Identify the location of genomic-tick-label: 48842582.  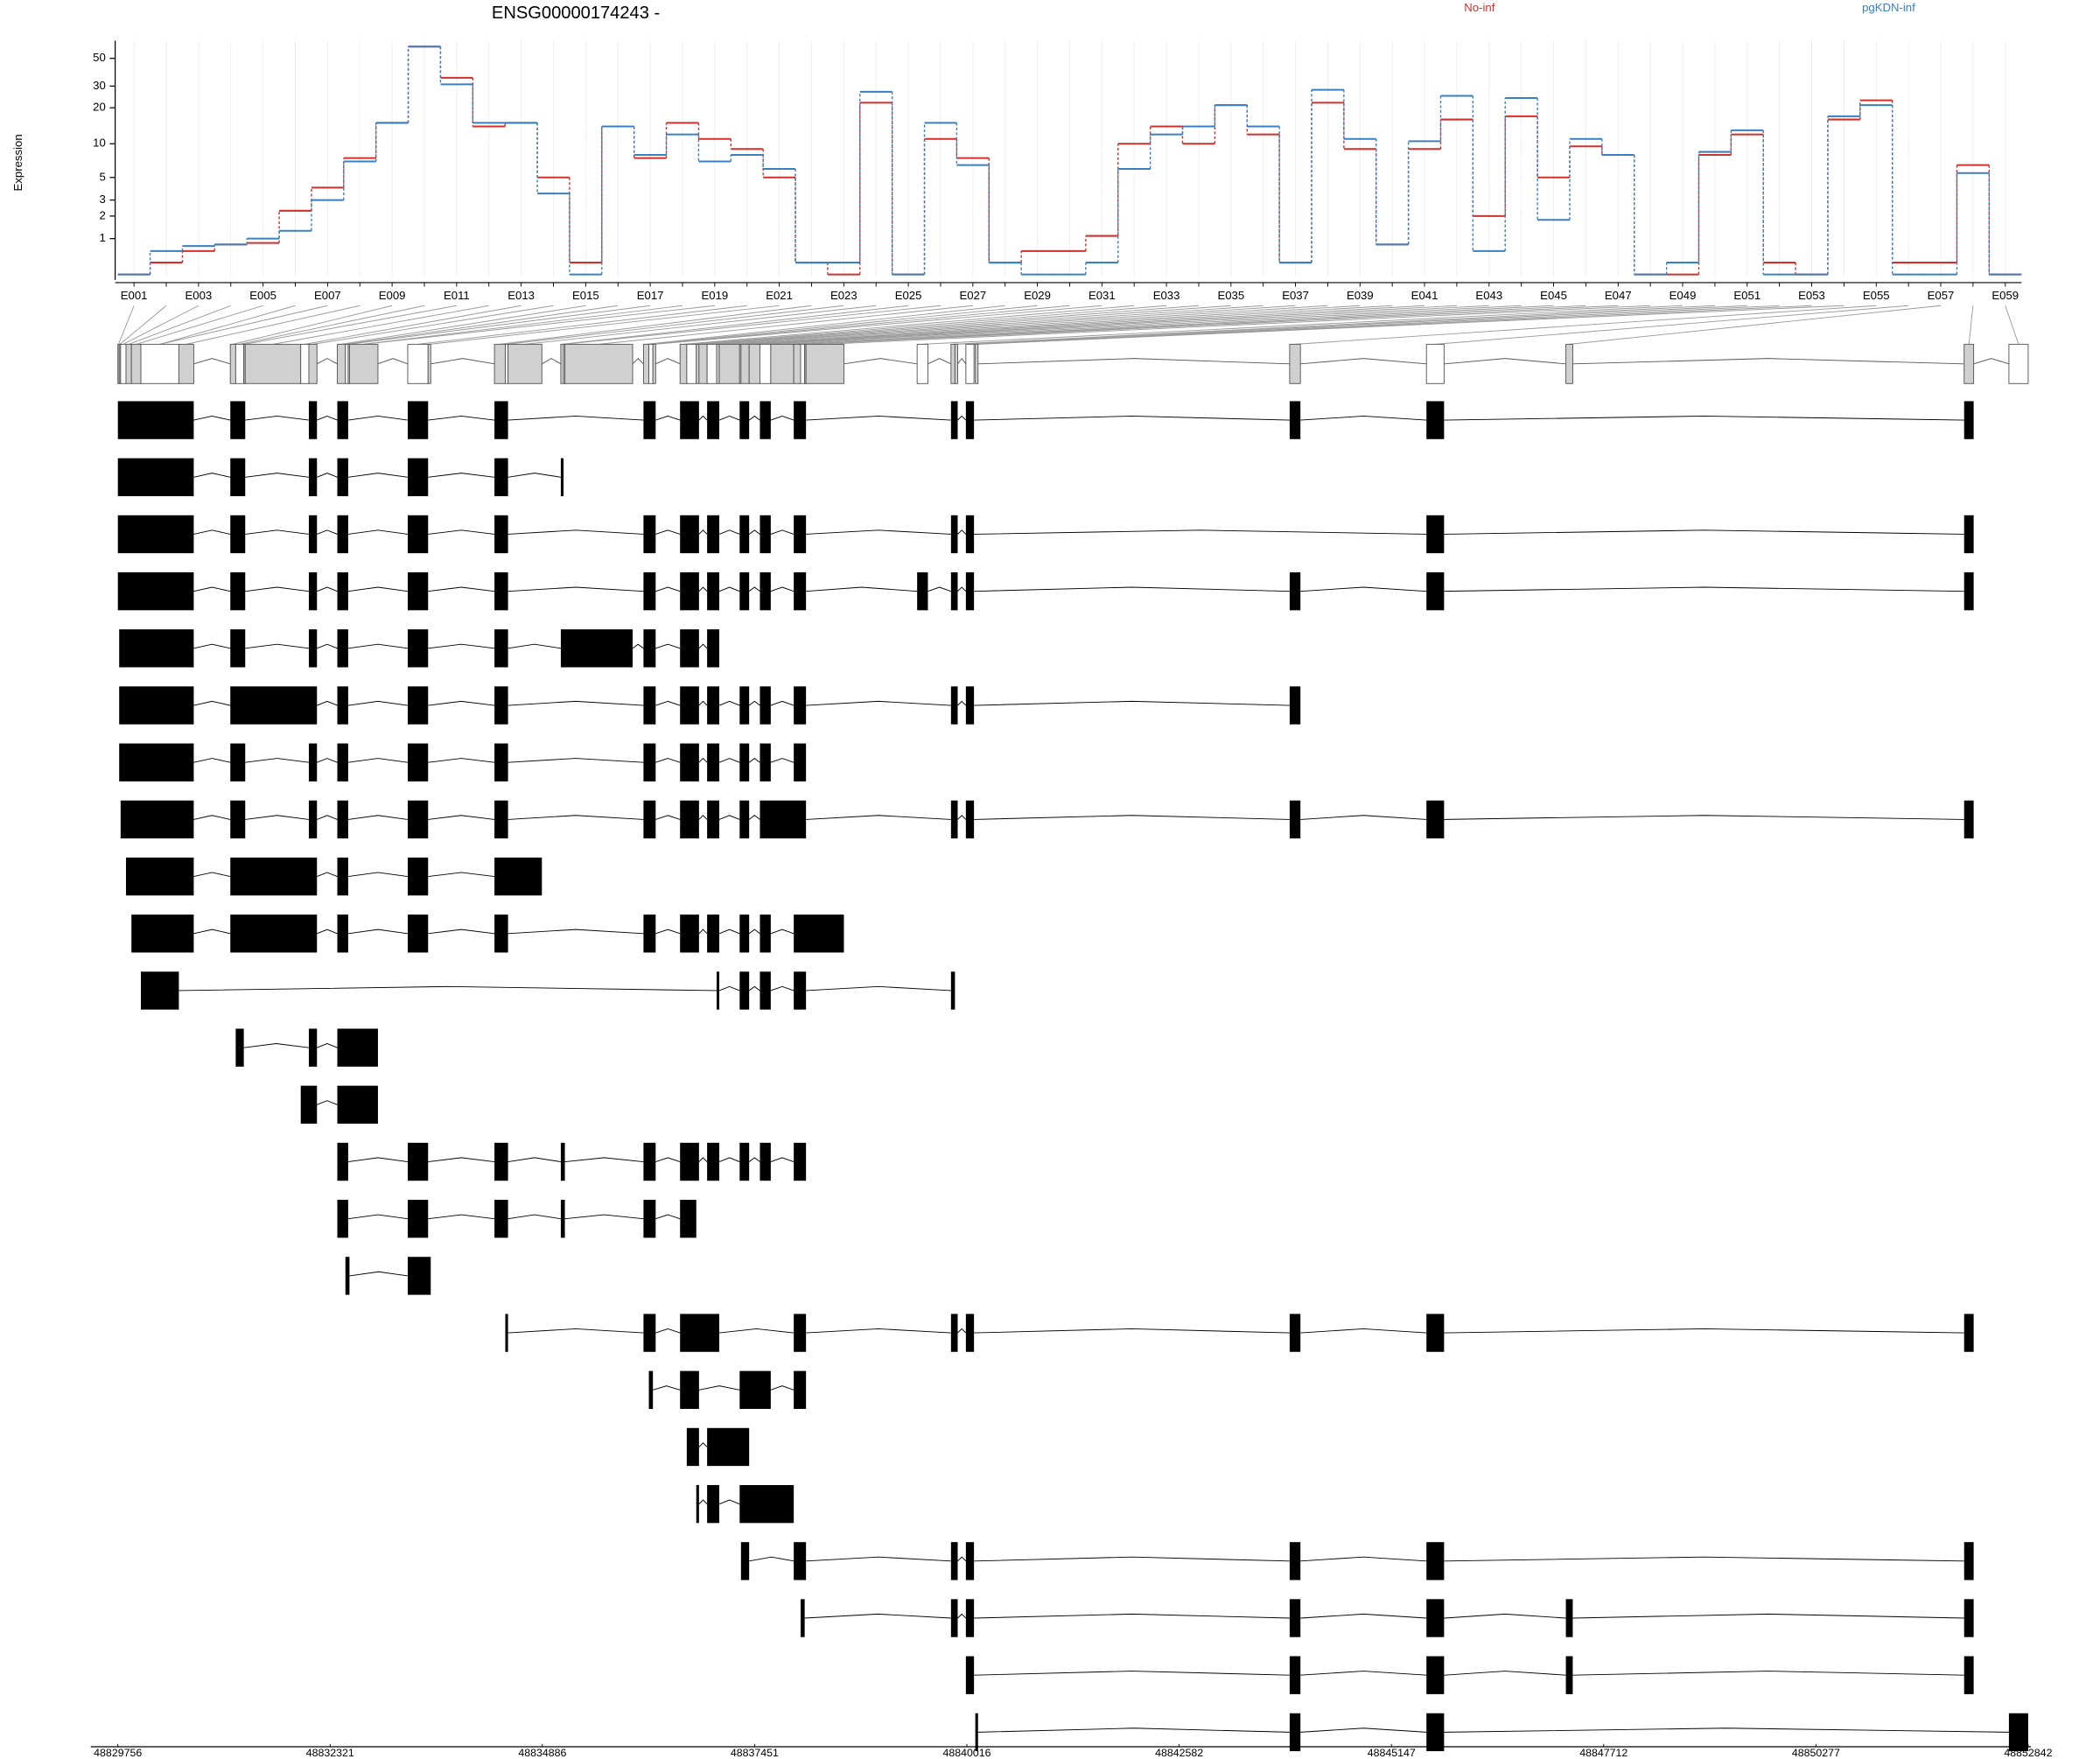
(1179, 1753).